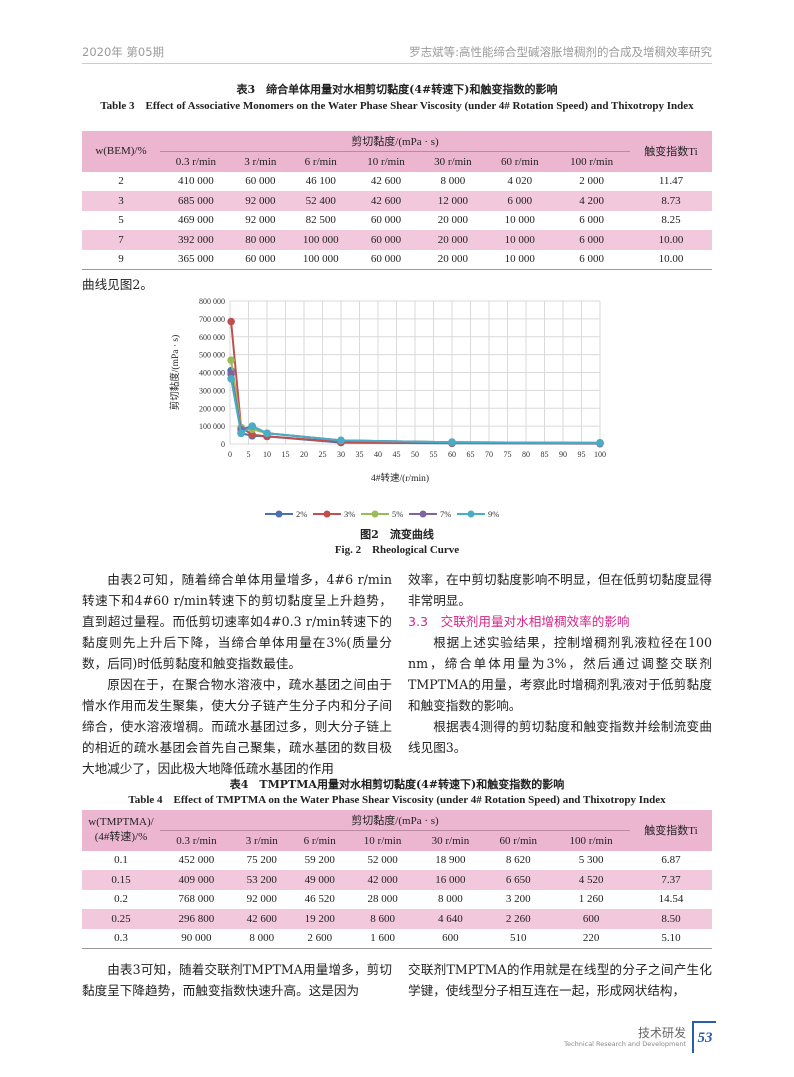  What do you see at coordinates (397, 63) in the screenshot?
I see `header-divider` at bounding box center [397, 63].